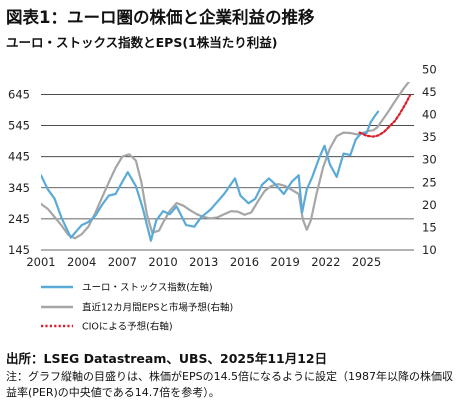  Describe the element at coordinates (203, 262) in the screenshot. I see `x-tick-label: 2013` at that location.